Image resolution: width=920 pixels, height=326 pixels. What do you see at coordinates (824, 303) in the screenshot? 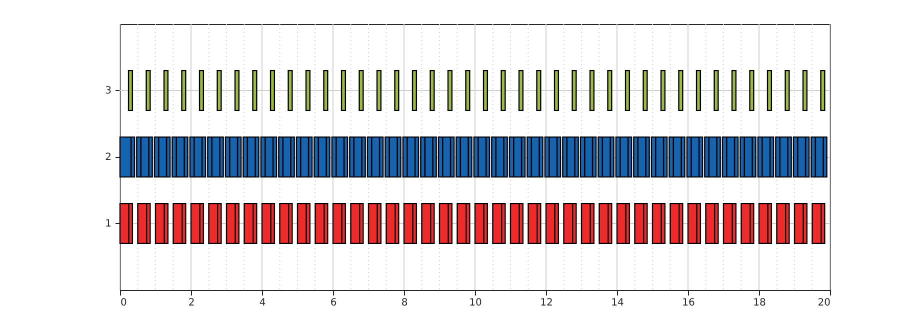
I see `x-tick-label: 20` at bounding box center [824, 303].